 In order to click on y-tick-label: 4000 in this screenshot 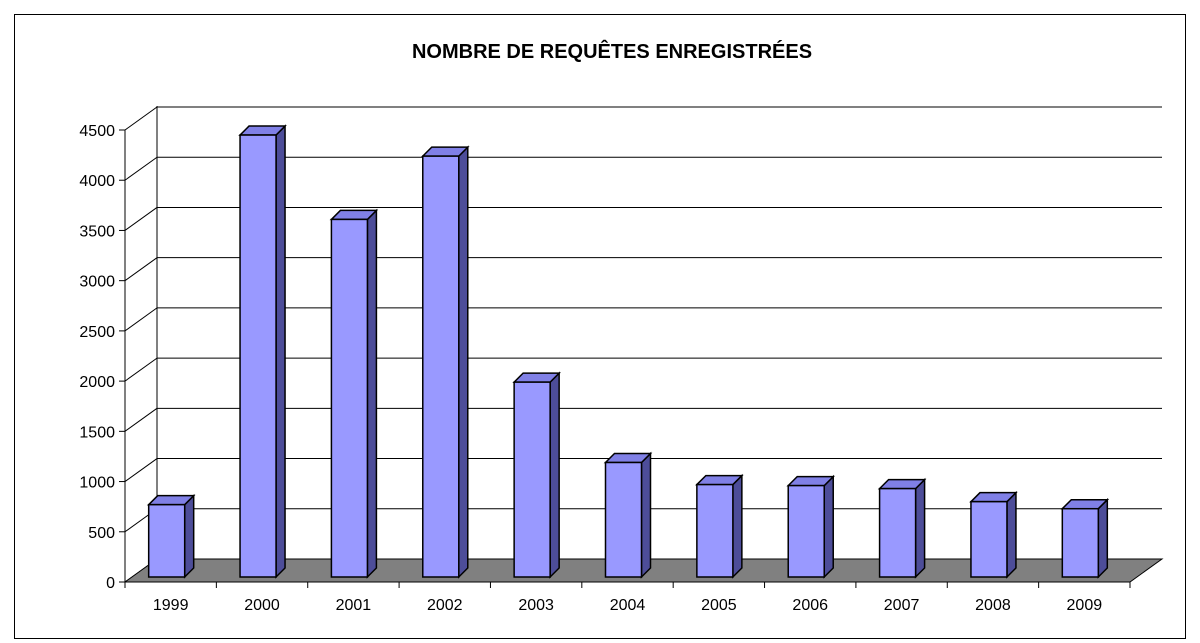, I will do `click(97, 181)`.